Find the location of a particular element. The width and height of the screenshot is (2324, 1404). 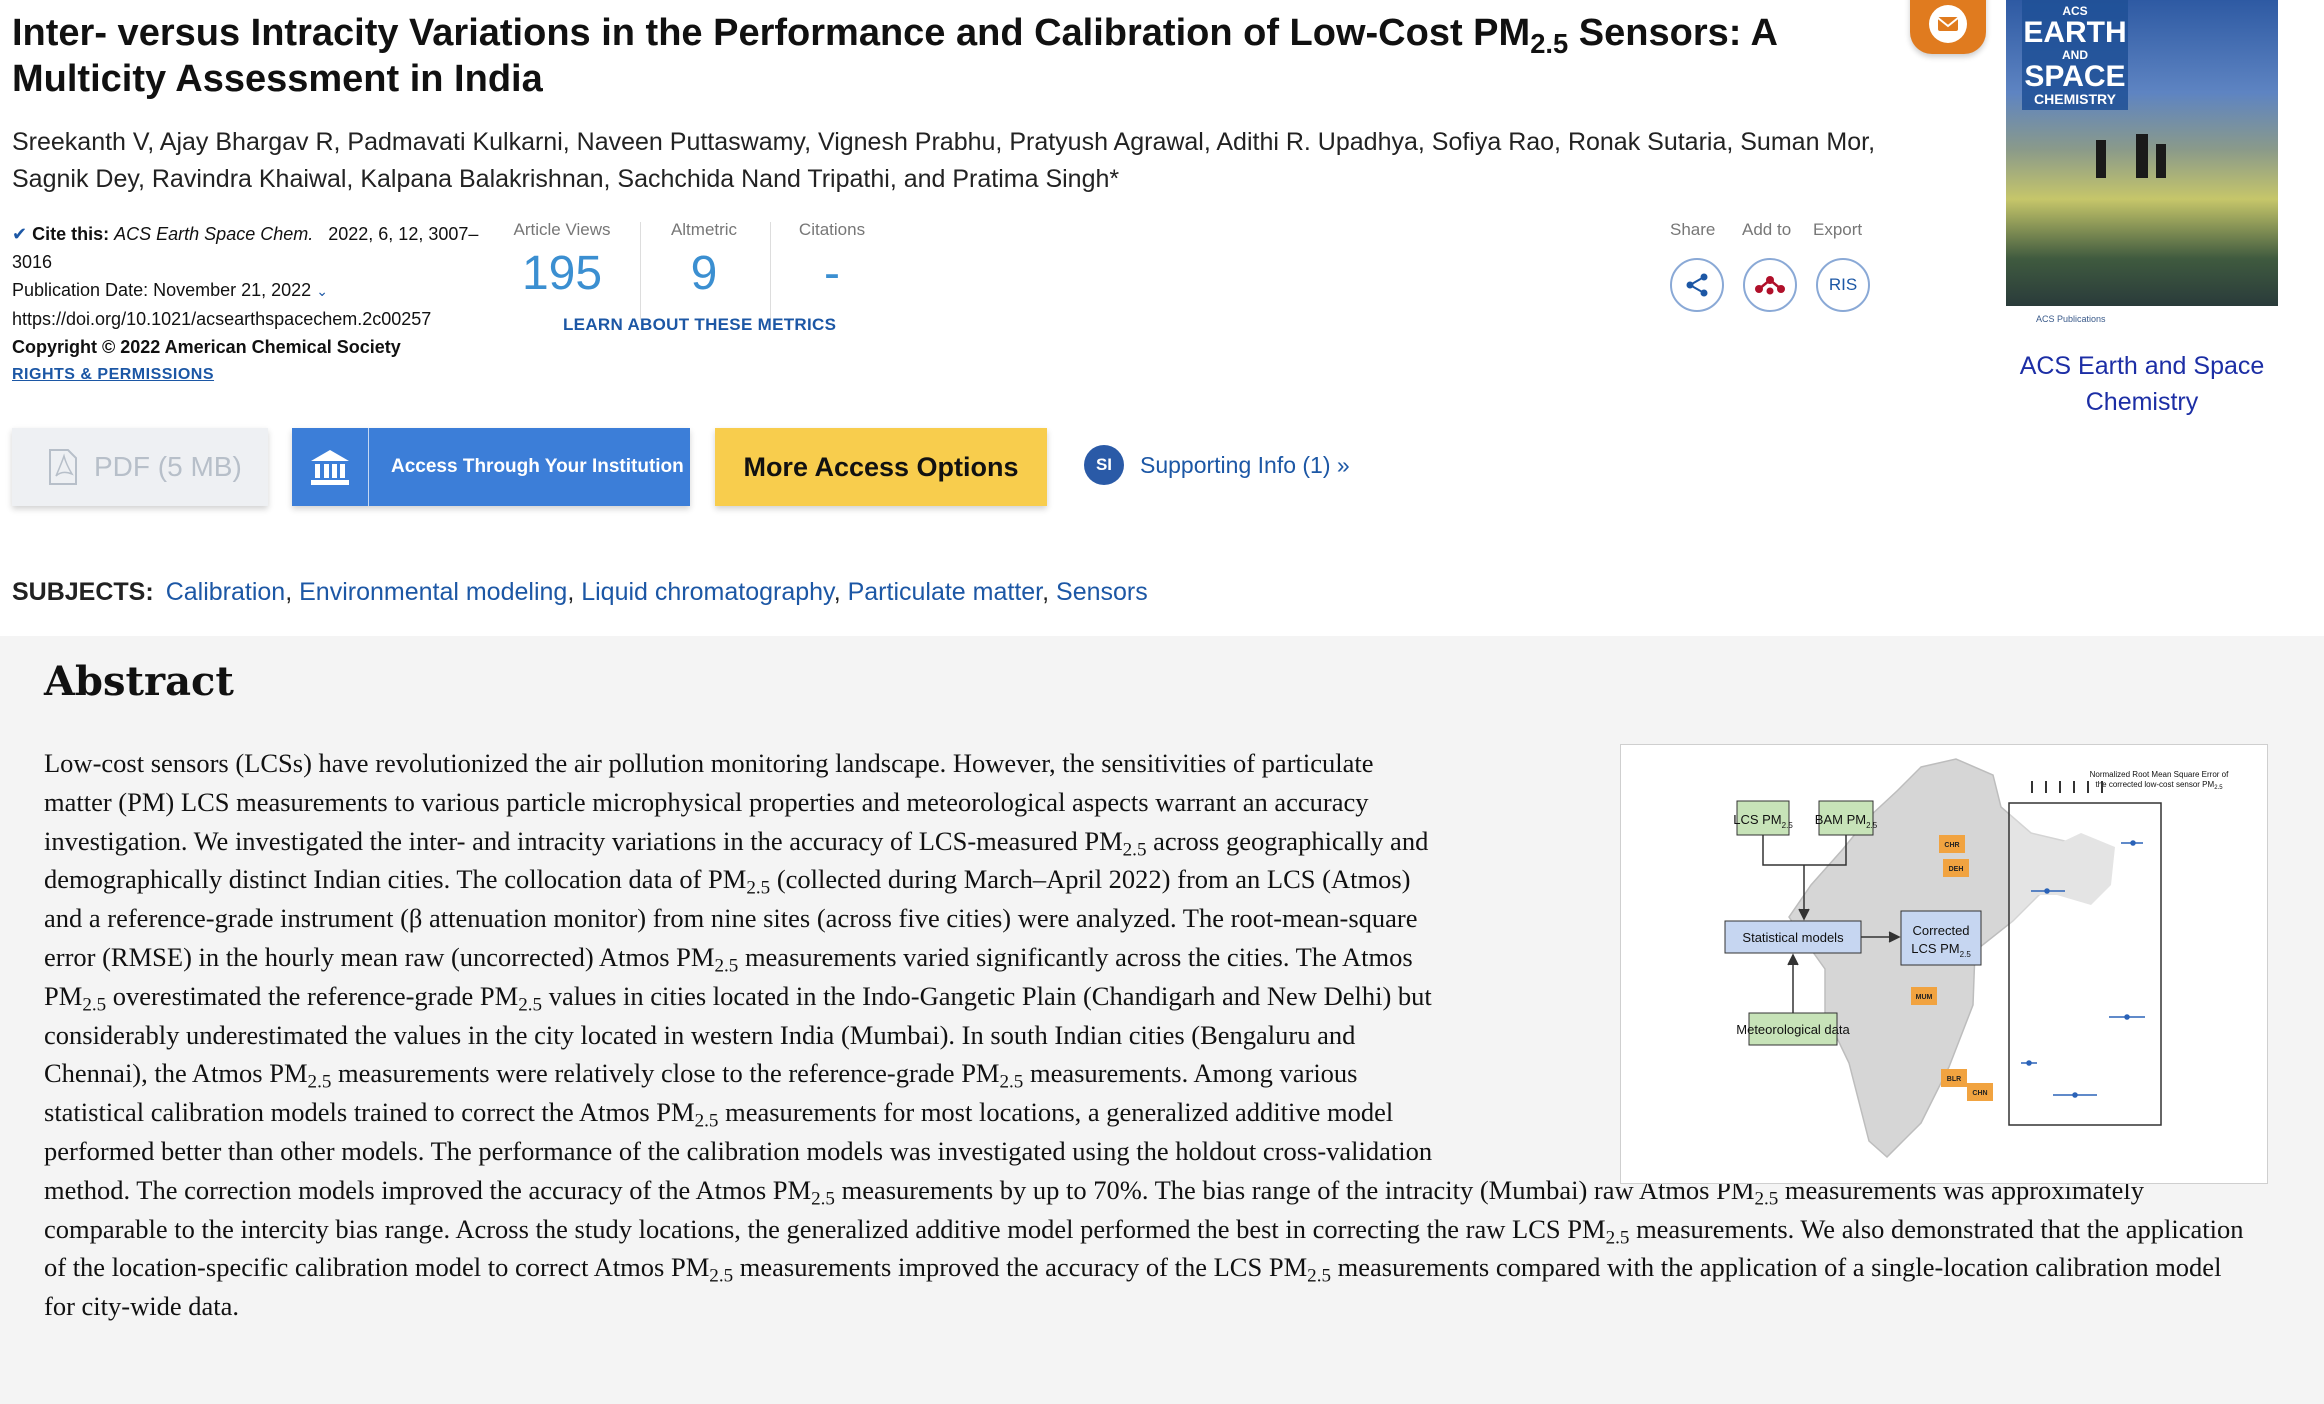

cover-and: AND is located at coordinates (2075, 55).